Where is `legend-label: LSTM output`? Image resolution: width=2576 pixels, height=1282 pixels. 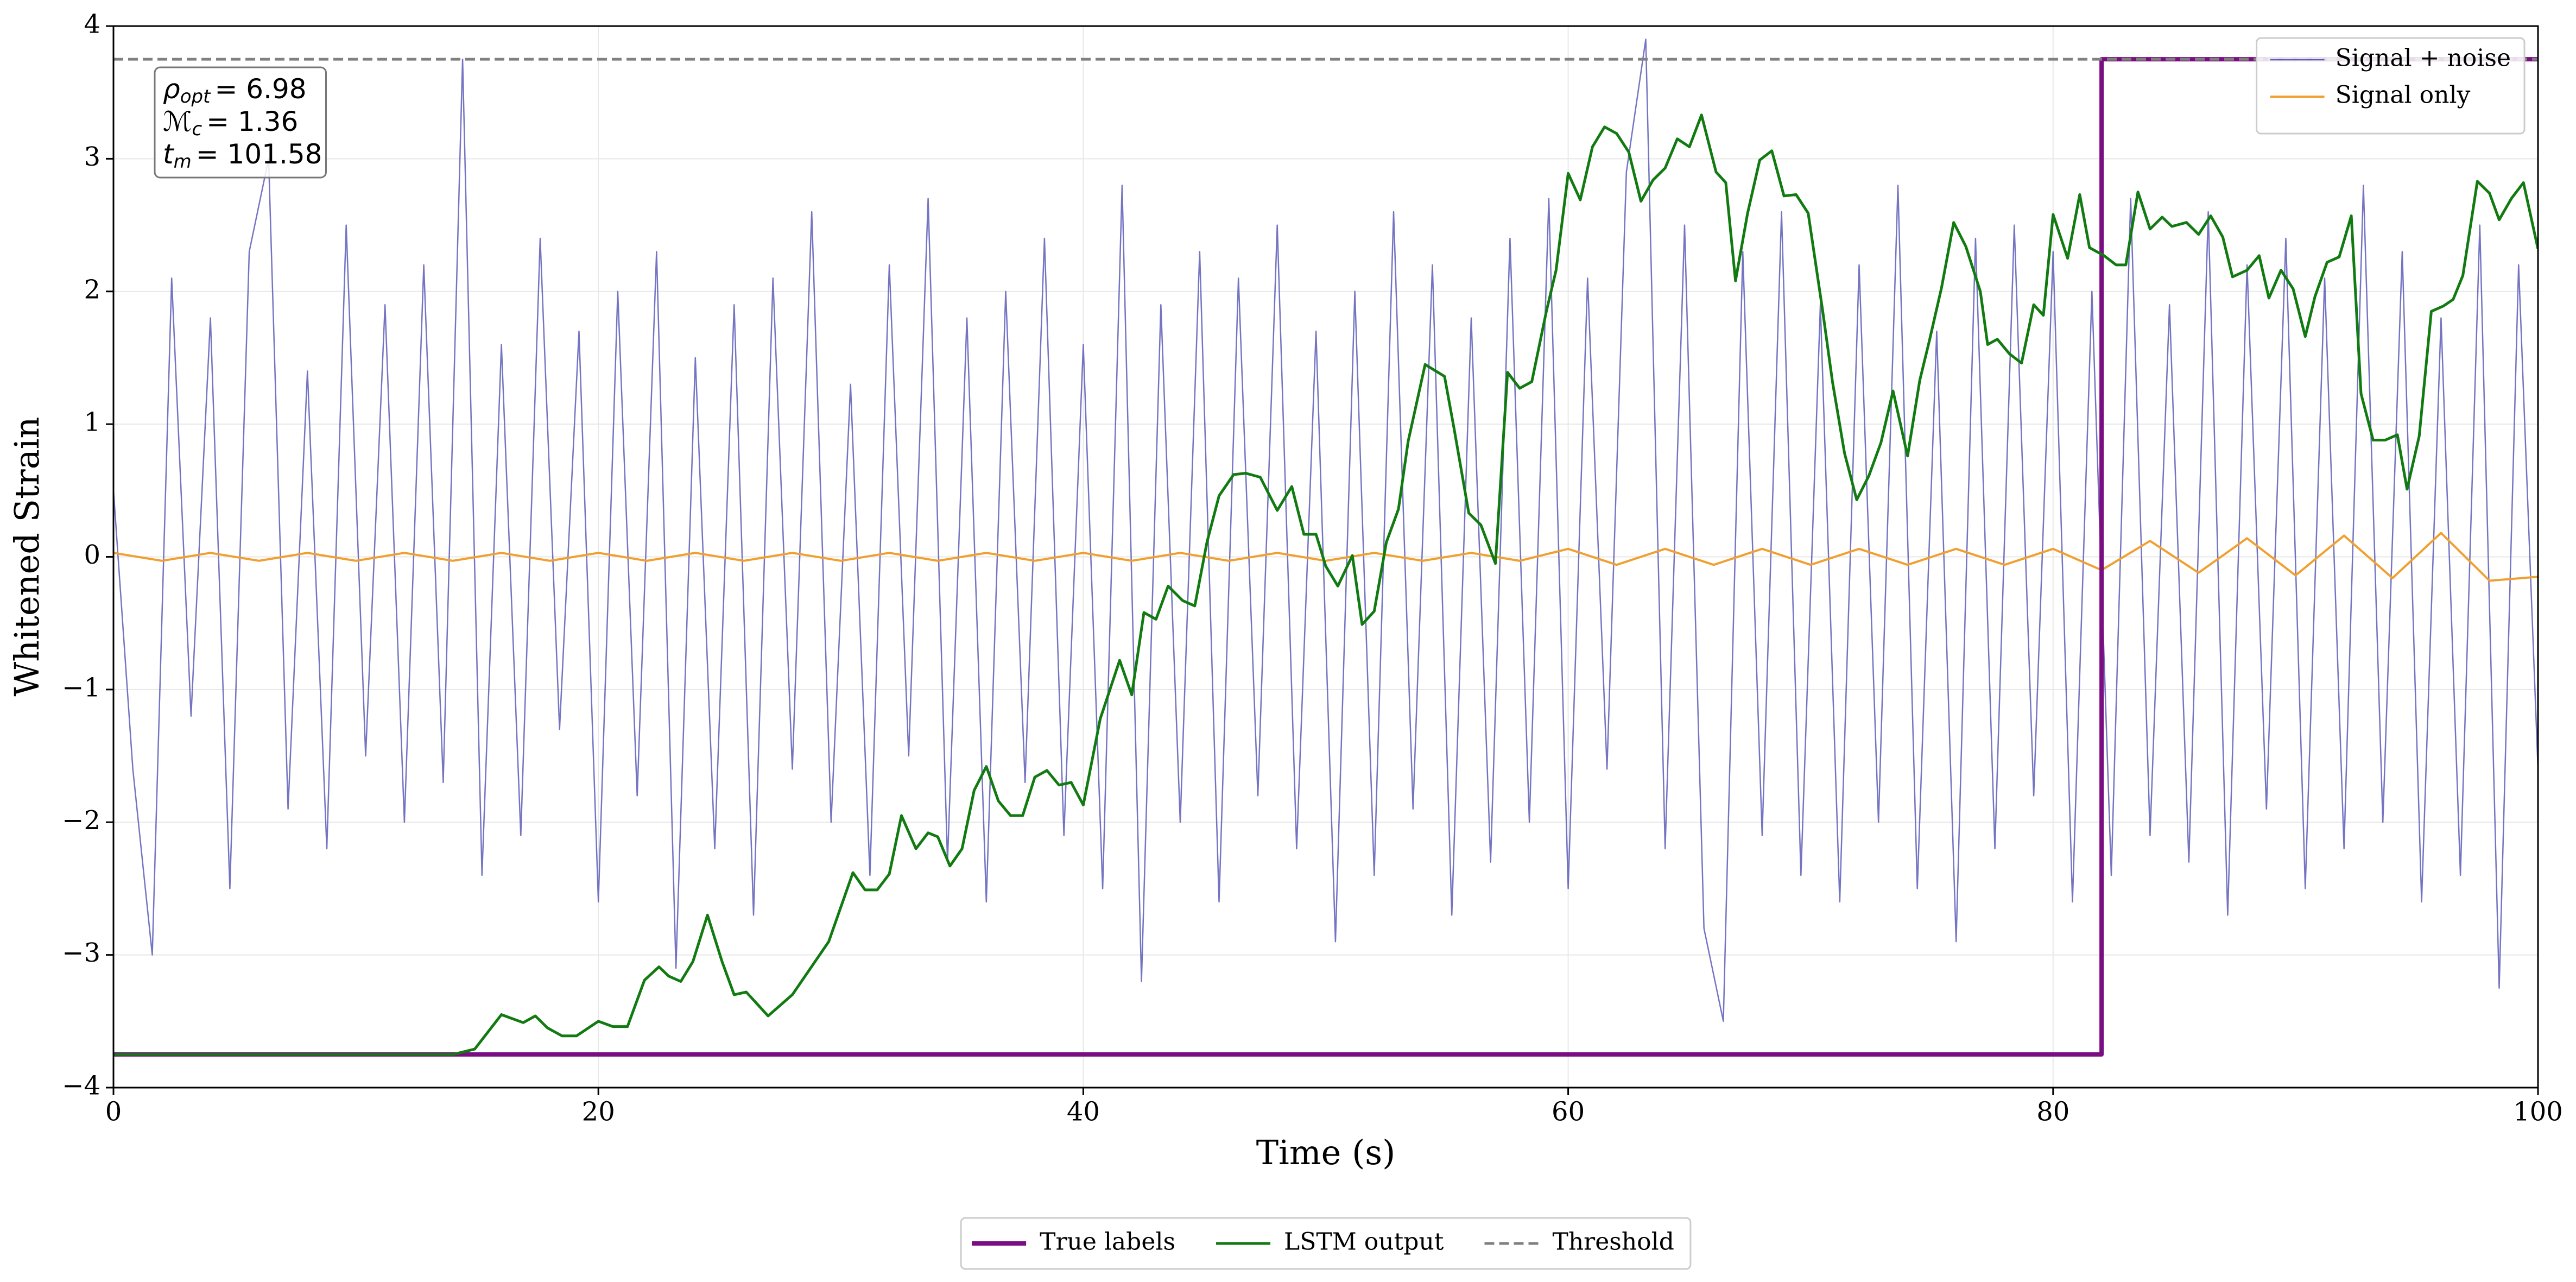 legend-label: LSTM output is located at coordinates (1364, 1242).